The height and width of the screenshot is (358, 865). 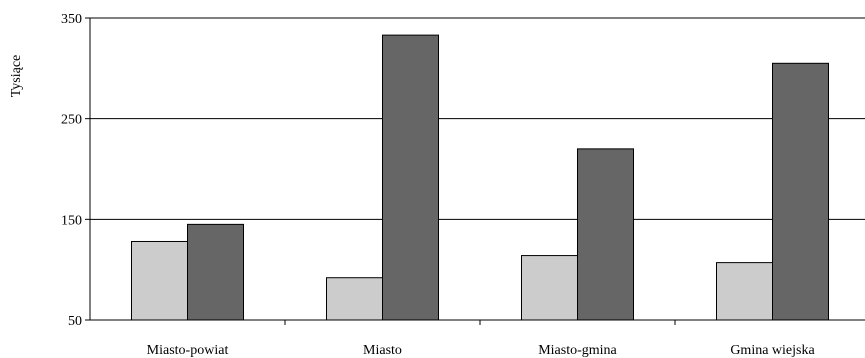 I want to click on y-tick-labels: 50 150 250 350, so click(x=71, y=170).